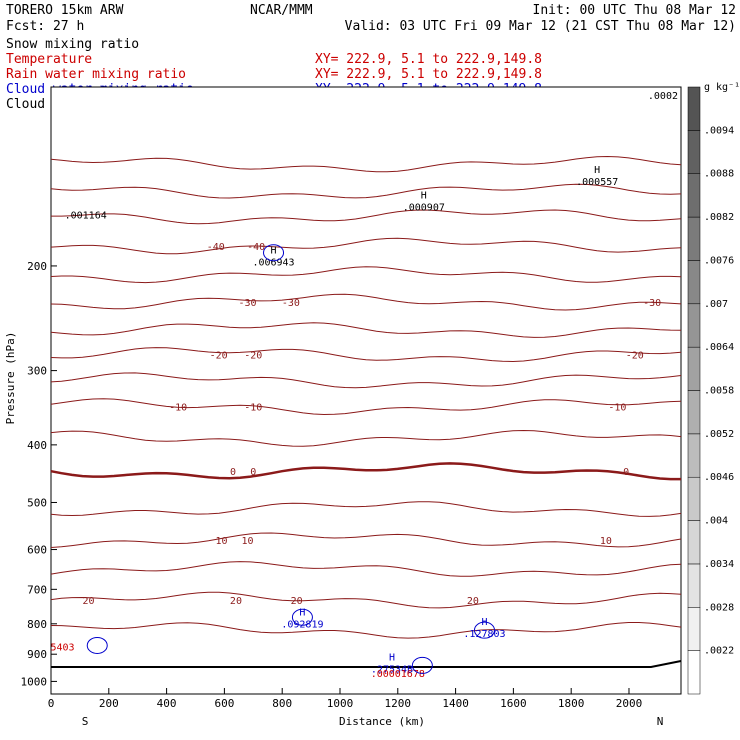 The height and width of the screenshot is (740, 740). I want to click on x-tick-label: 1600, so click(513, 703).